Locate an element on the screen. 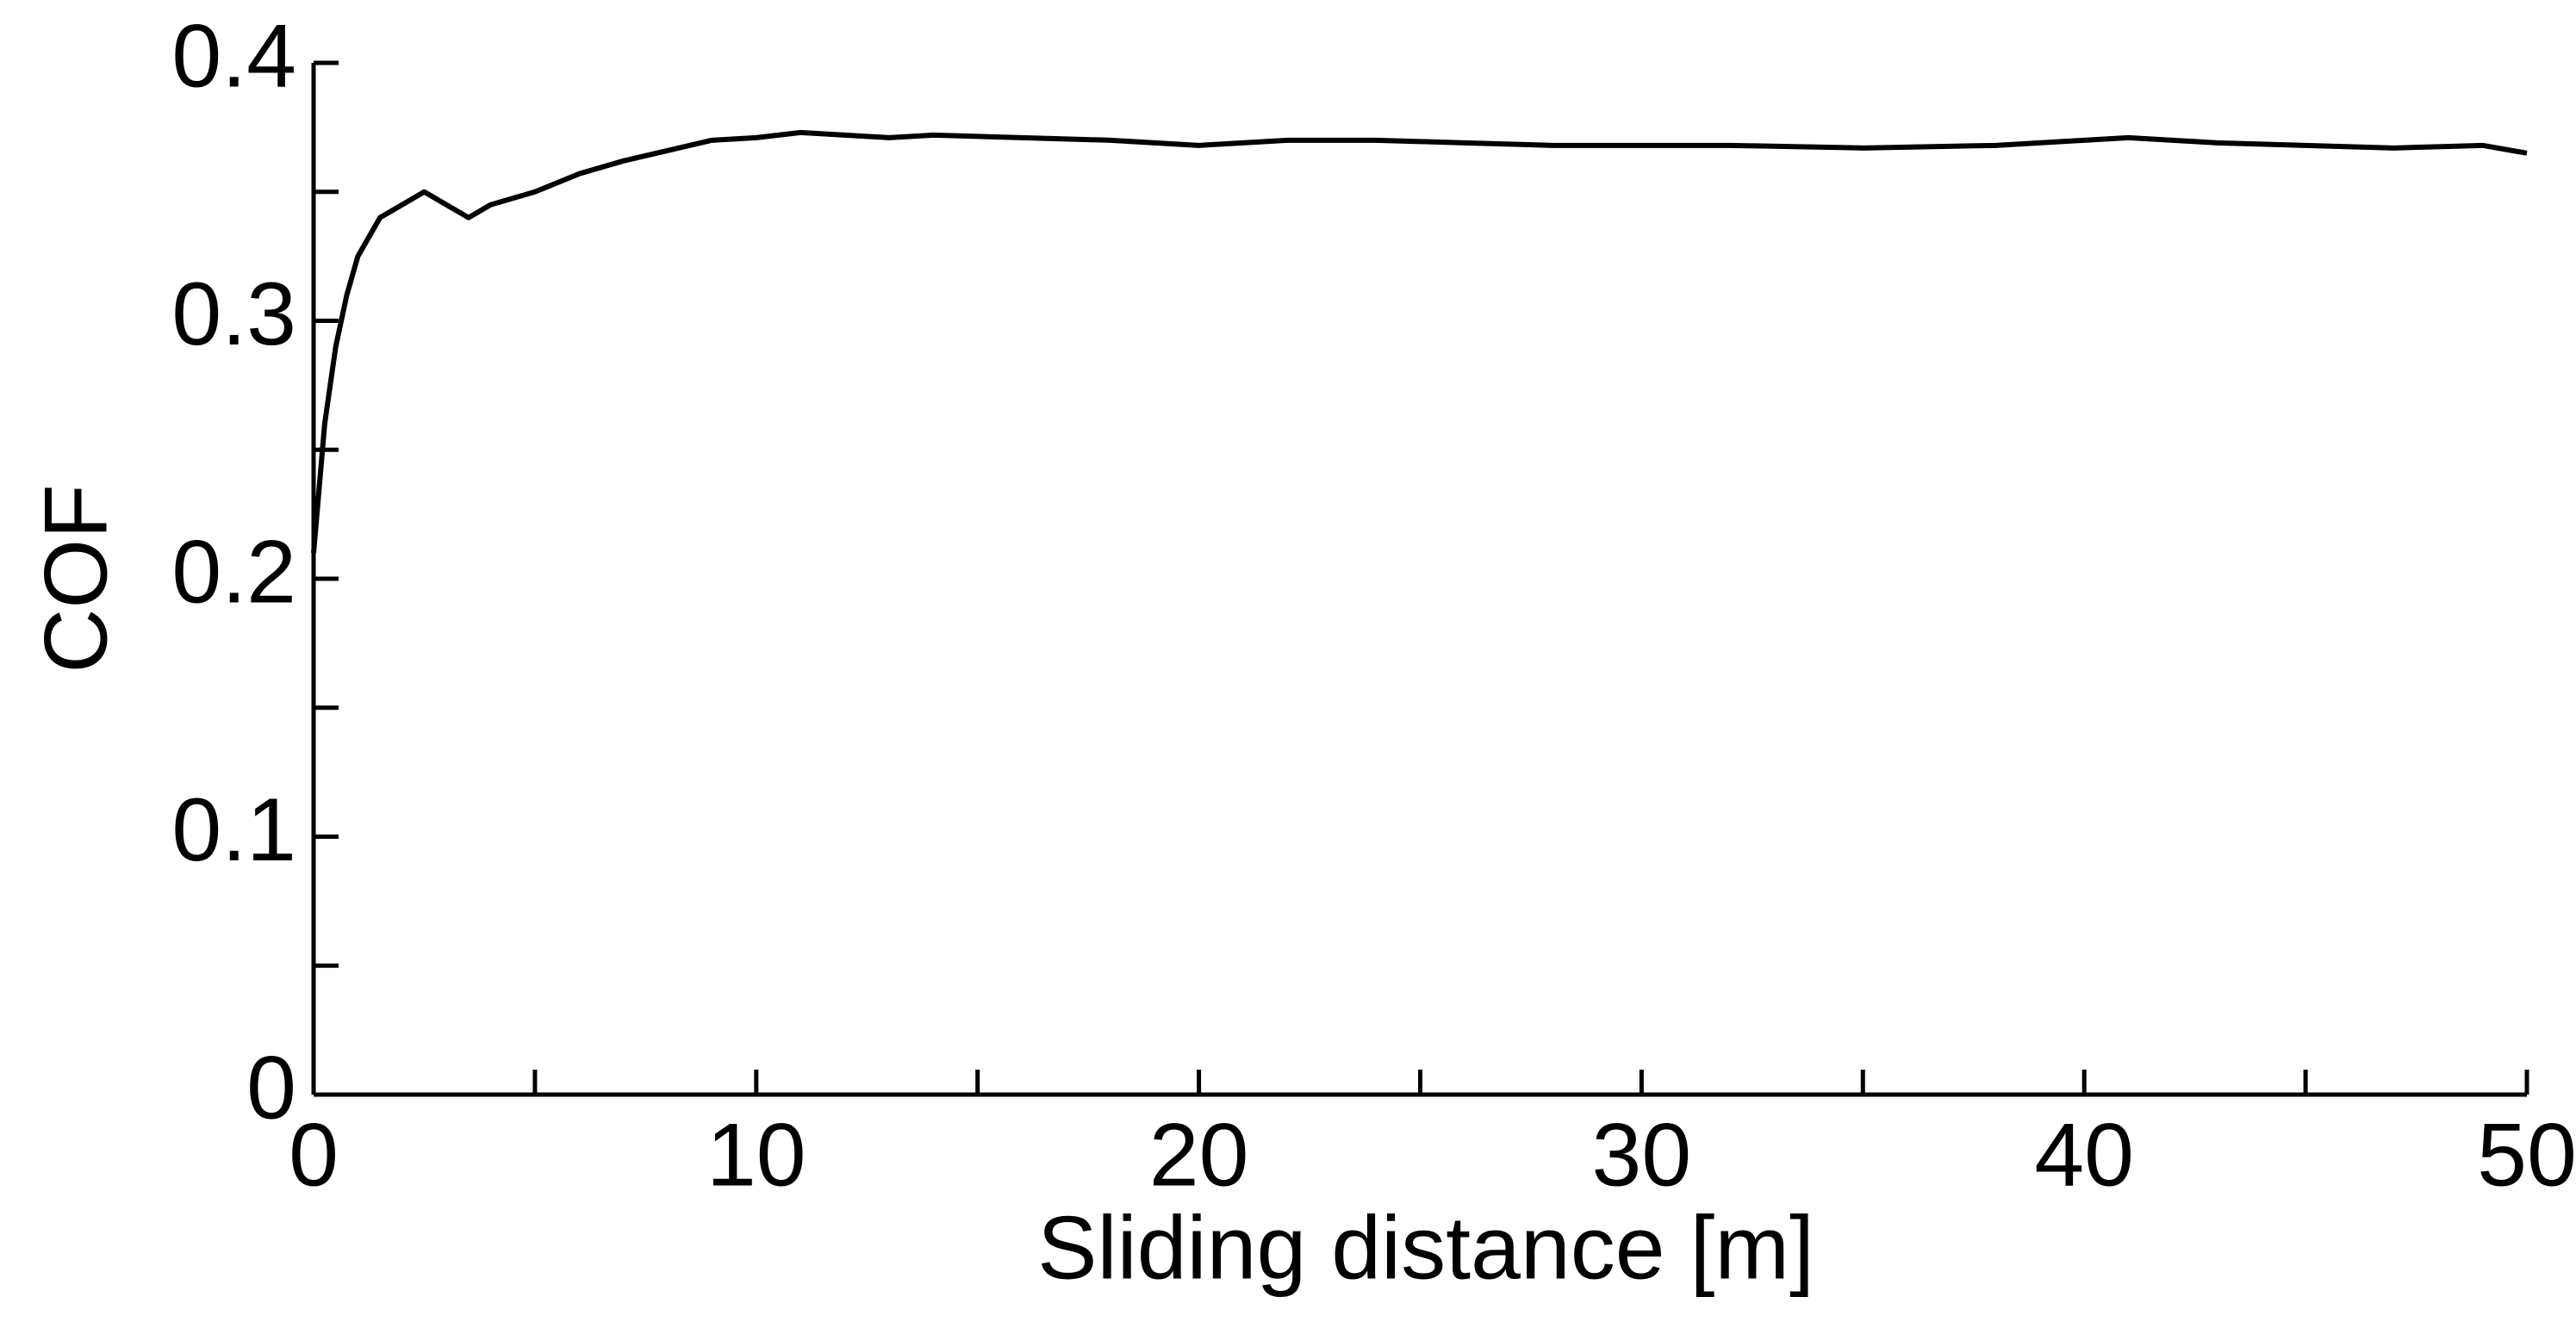 The image size is (2576, 1328). x-tick-label: 50 is located at coordinates (2527, 1155).